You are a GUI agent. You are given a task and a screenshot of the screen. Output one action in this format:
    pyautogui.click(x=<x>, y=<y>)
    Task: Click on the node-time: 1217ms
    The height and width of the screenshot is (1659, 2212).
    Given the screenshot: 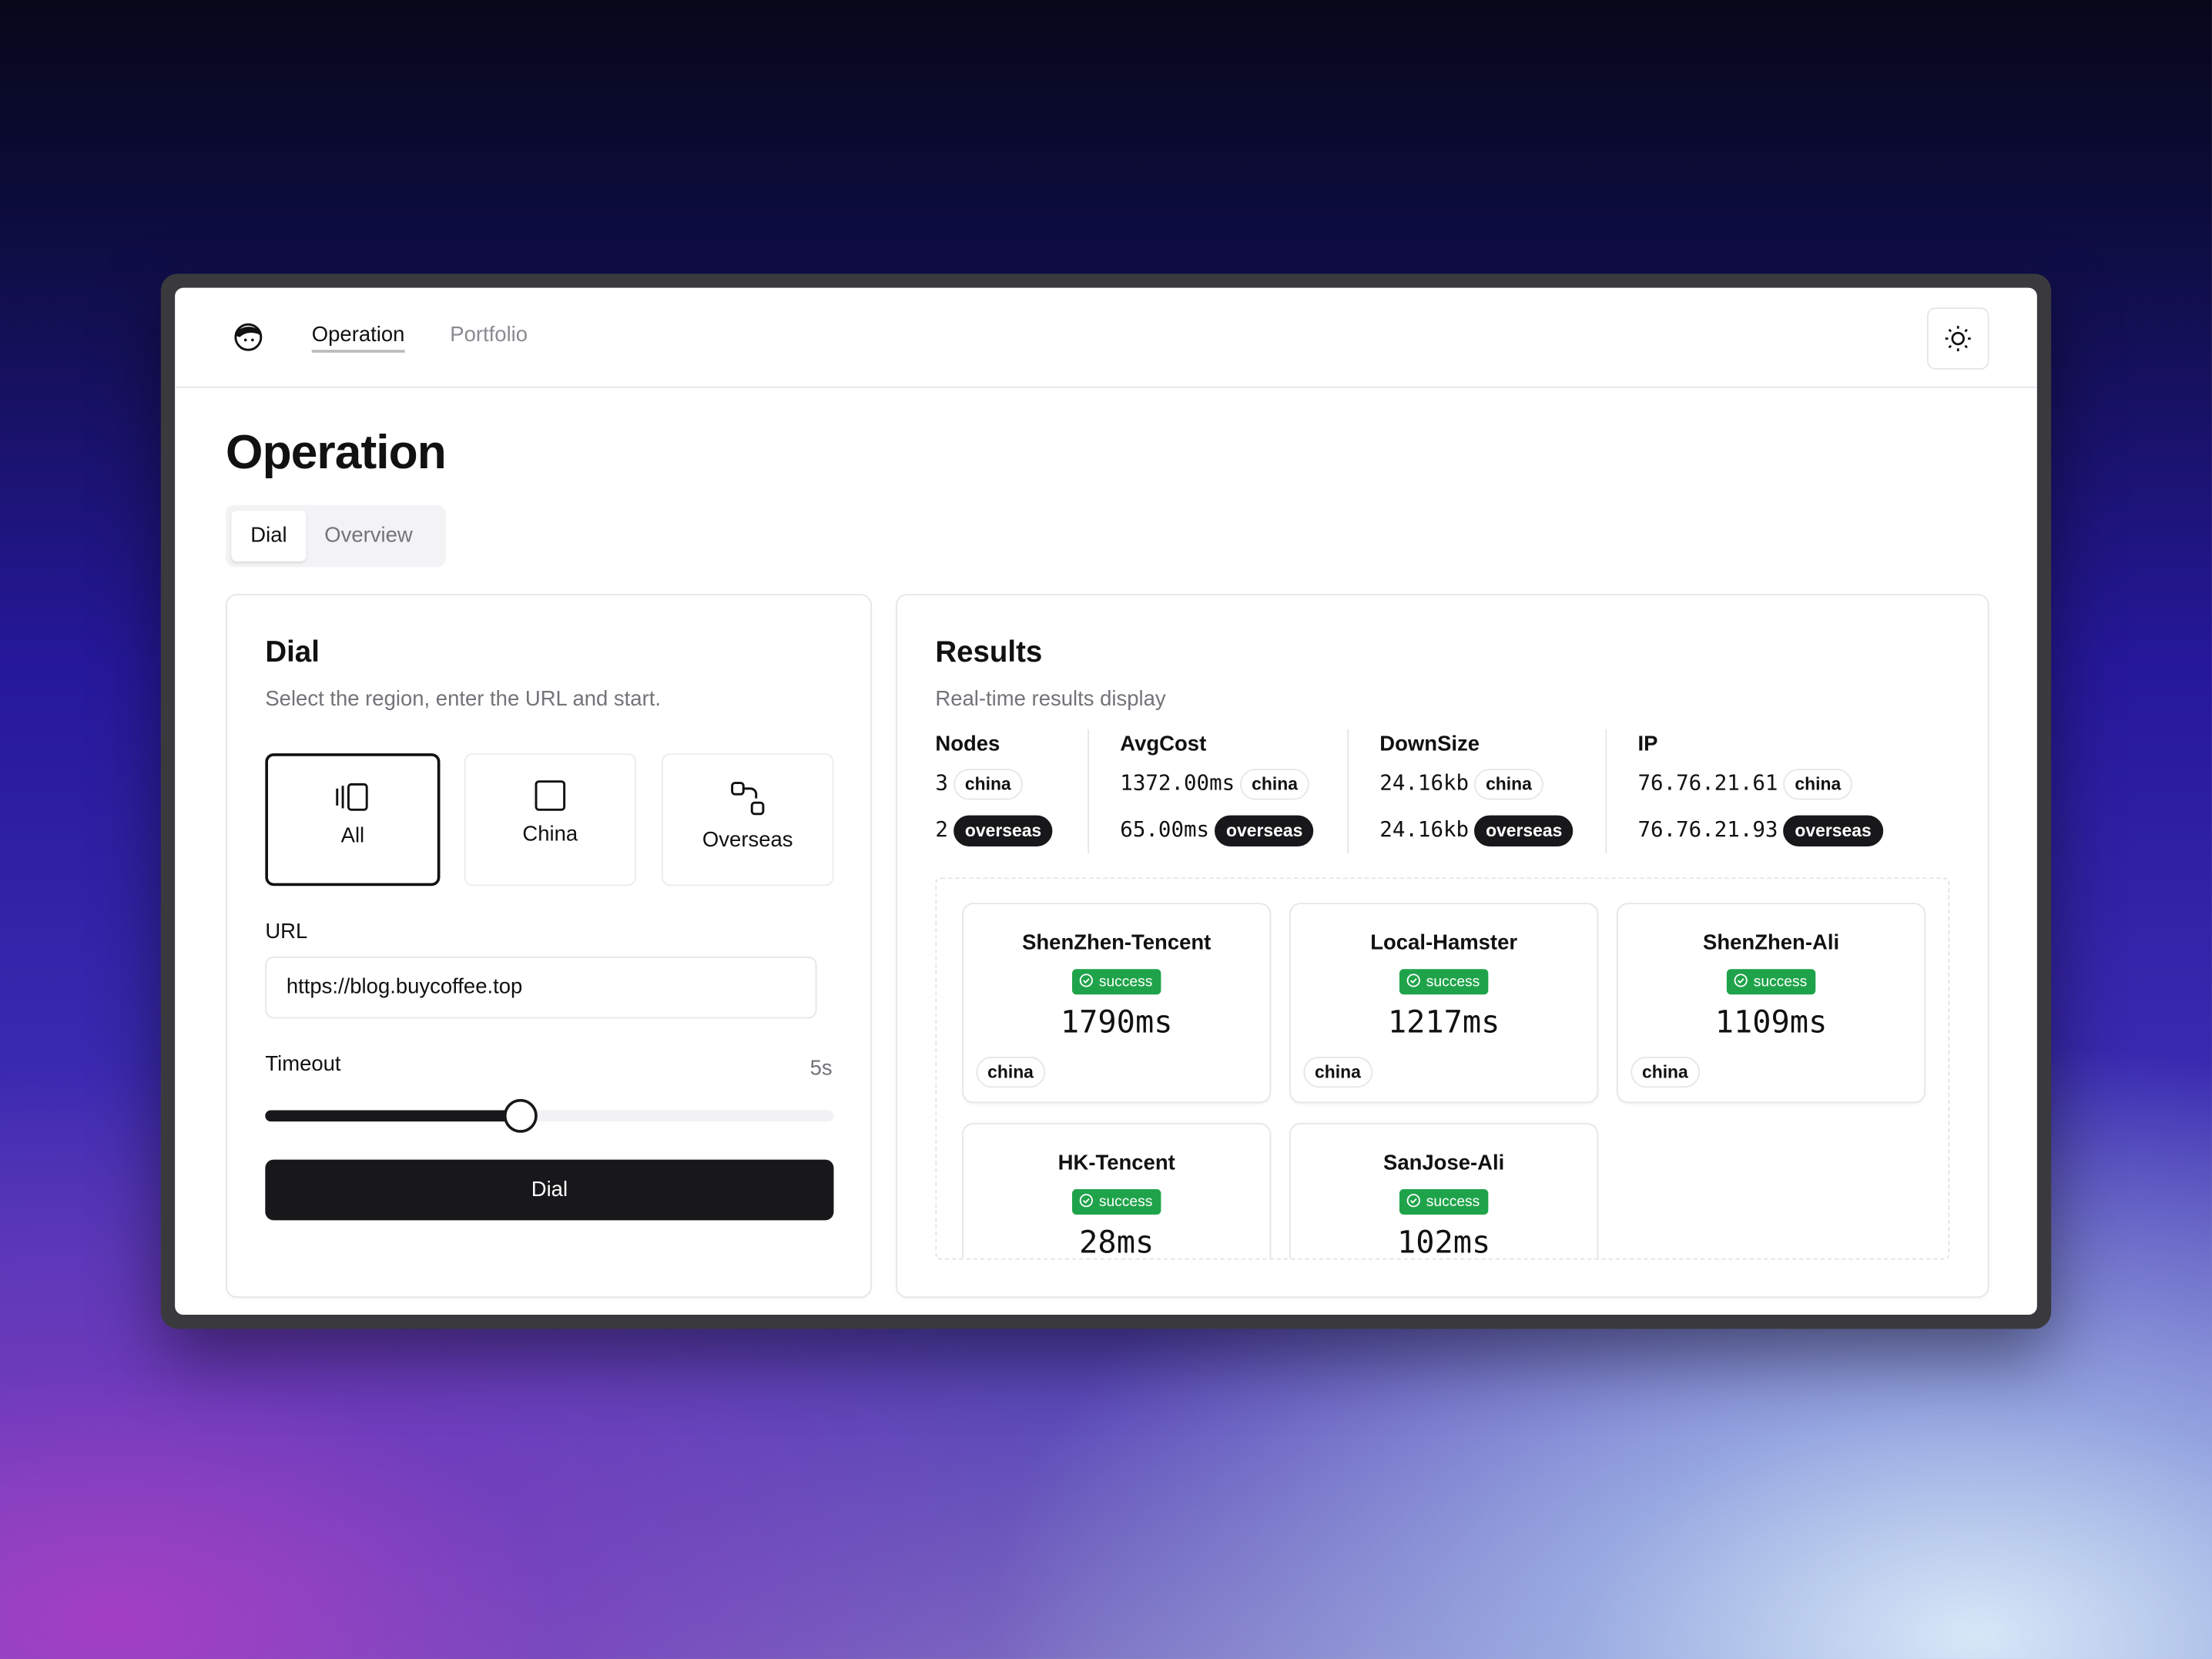 What is the action you would take?
    pyautogui.click(x=1443, y=1023)
    